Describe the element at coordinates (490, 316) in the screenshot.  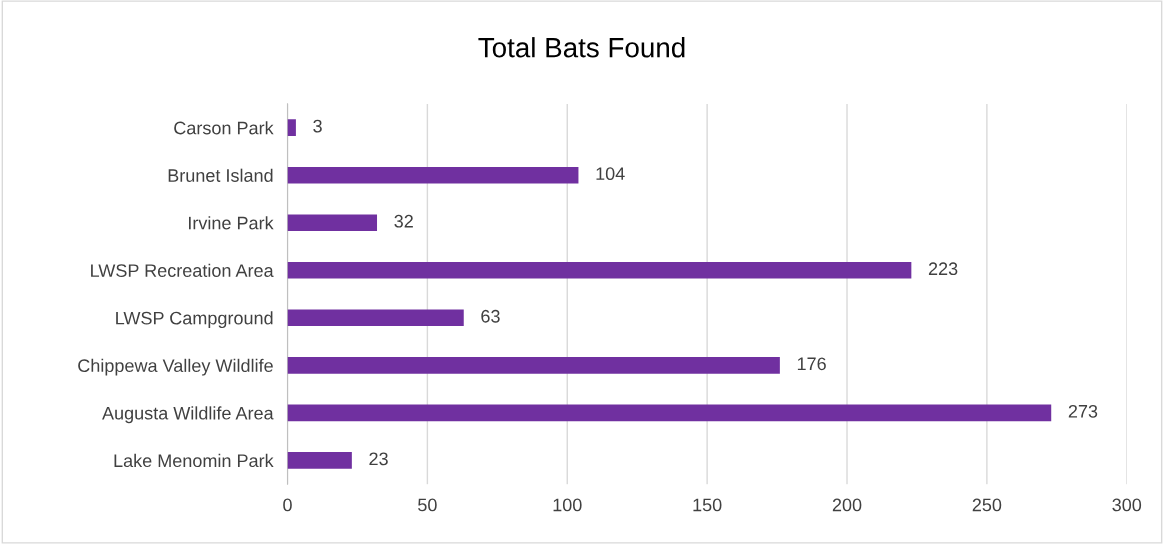
I see `data-label: 63` at that location.